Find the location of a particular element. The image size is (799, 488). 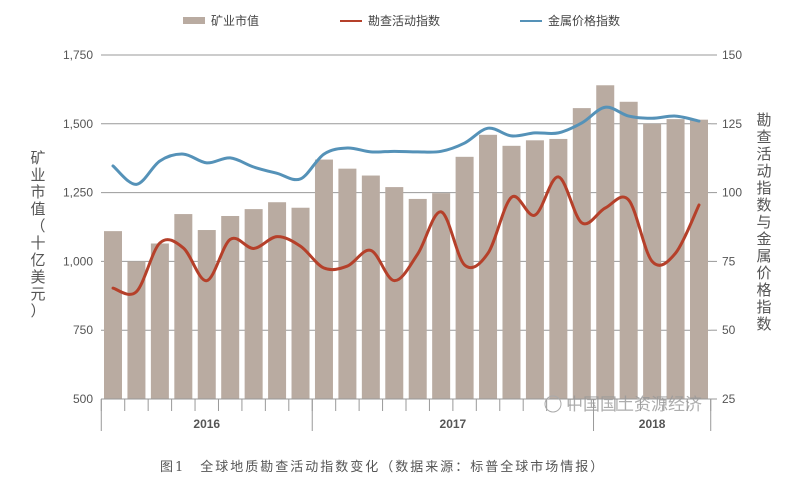

watermark: 中国国土资源经济 is located at coordinates (634, 405).